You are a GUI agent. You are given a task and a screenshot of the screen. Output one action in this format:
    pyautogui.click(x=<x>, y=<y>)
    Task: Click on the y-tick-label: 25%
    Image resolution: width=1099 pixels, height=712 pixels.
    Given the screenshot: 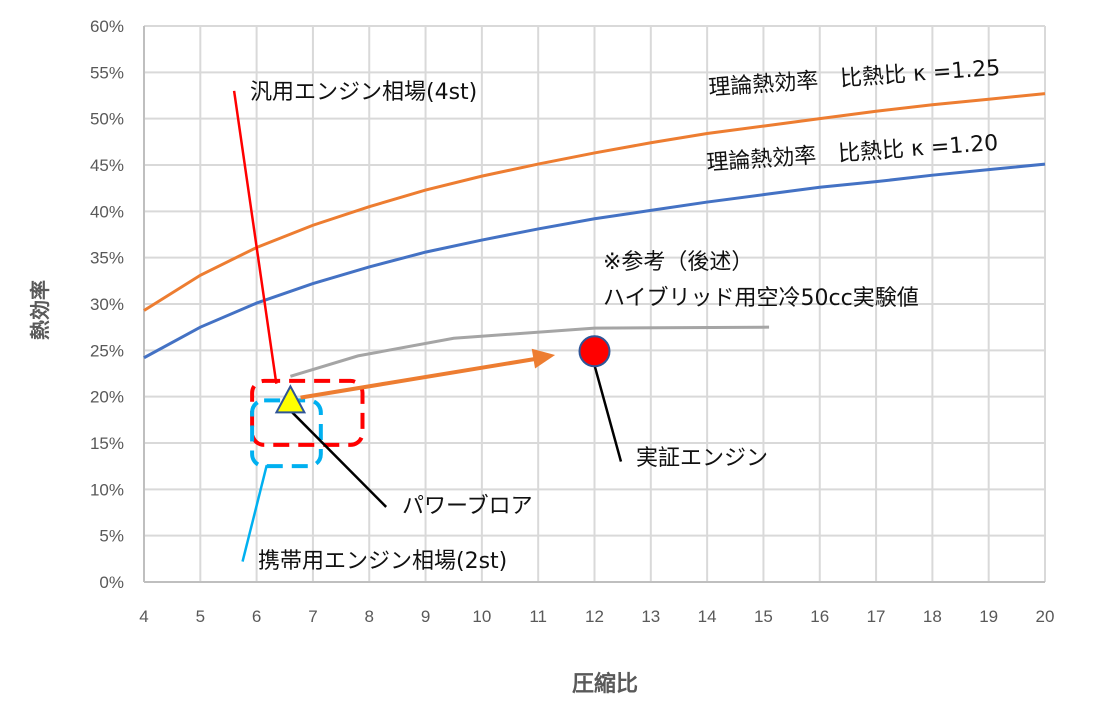 What is the action you would take?
    pyautogui.click(x=107, y=350)
    